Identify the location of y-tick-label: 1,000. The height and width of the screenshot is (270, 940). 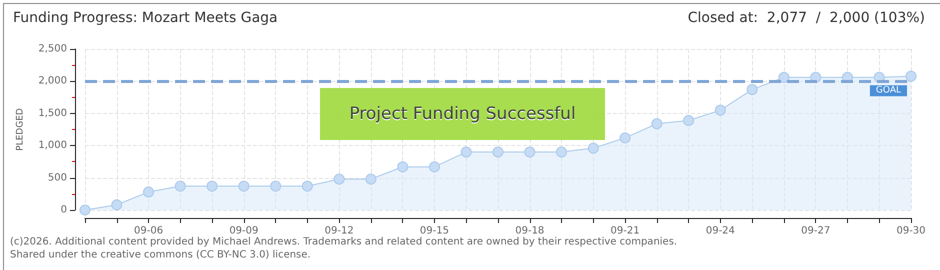
(52, 146).